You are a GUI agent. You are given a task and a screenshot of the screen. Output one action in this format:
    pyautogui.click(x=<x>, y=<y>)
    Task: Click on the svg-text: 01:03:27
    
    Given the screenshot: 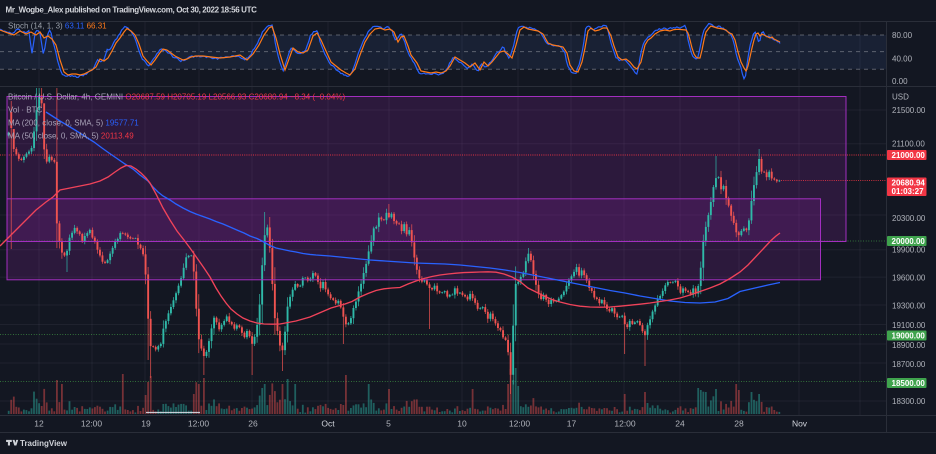 What is the action you would take?
    pyautogui.click(x=908, y=191)
    